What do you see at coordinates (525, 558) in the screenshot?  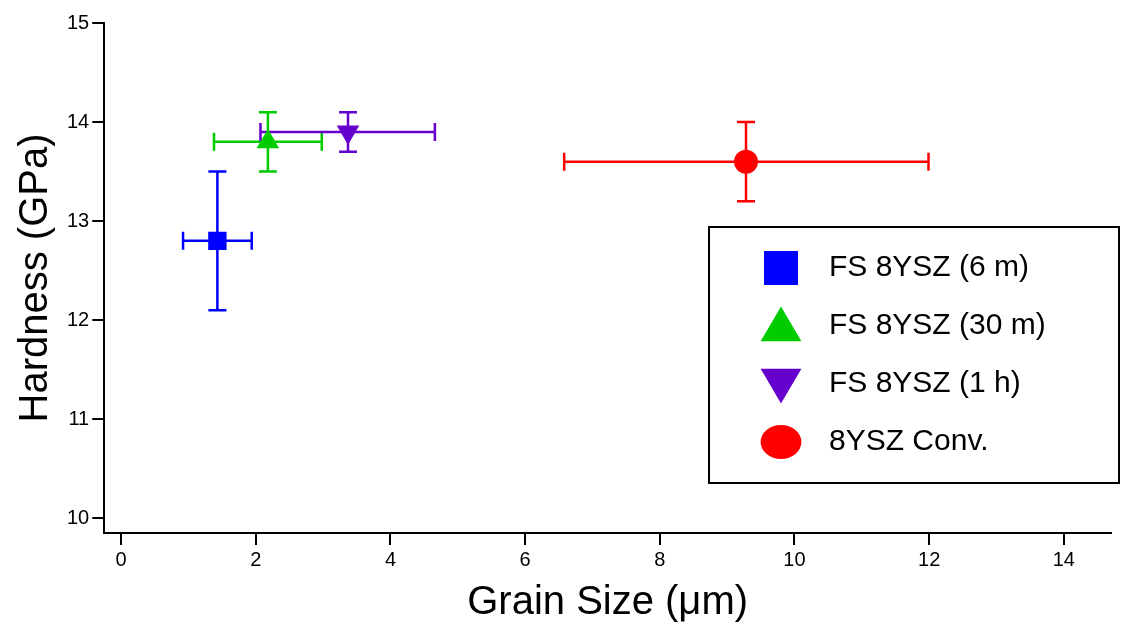 I see `x-tick-label: 6` at bounding box center [525, 558].